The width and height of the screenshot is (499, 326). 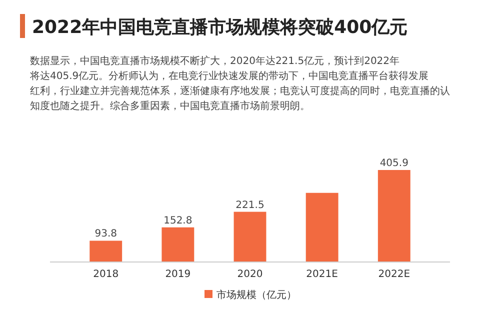 What do you see at coordinates (256, 295) in the screenshot?
I see `legend-label: 市场规模（亿元）` at bounding box center [256, 295].